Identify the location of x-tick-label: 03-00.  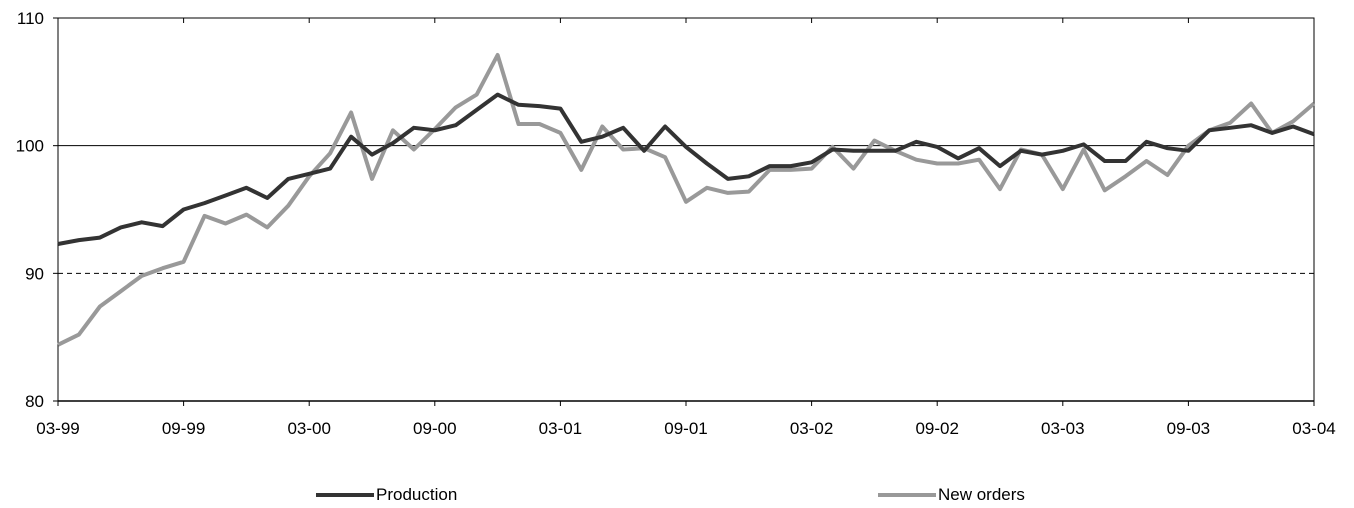
(308, 428).